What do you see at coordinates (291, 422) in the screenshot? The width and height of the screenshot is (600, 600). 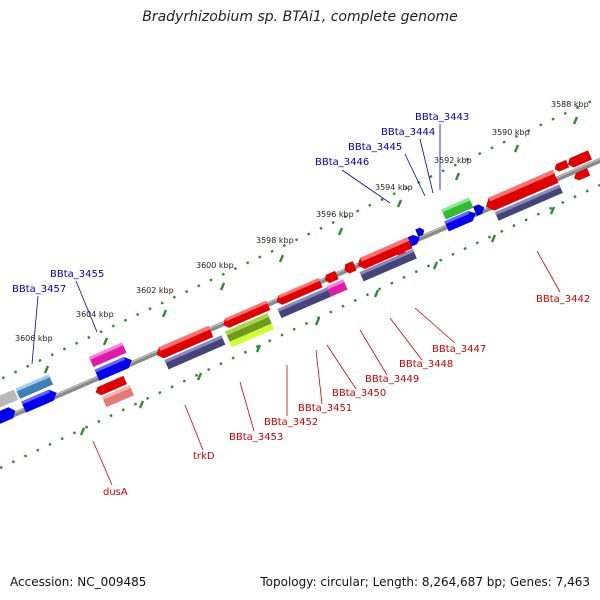 I see `gene-label: BBta_3452` at bounding box center [291, 422].